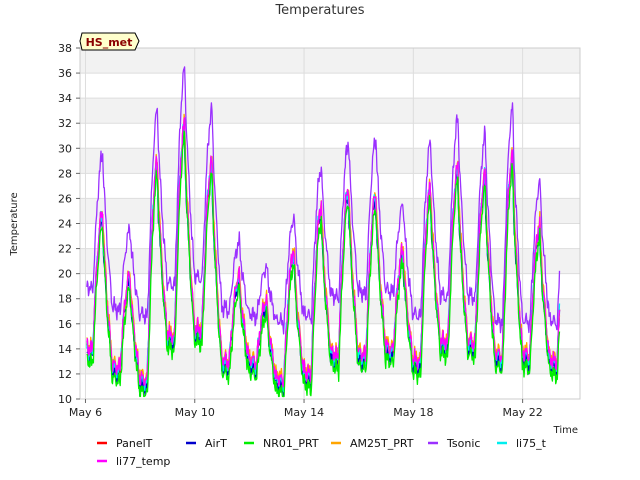 This screenshot has height=480, width=640. What do you see at coordinates (65, 48) in the screenshot?
I see `y-tick-label: 38` at bounding box center [65, 48].